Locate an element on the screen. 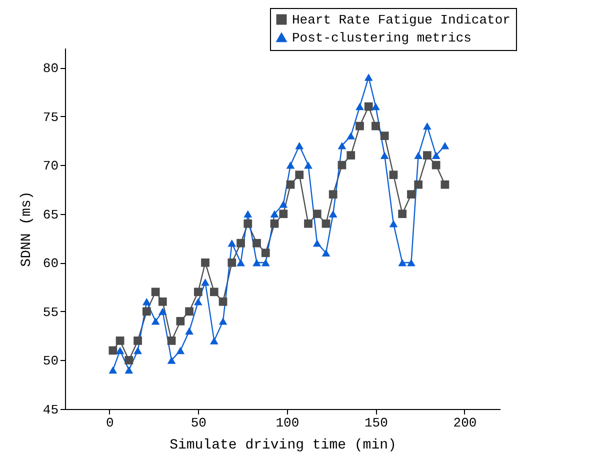  y-tick-label: 50 is located at coordinates (50, 361).